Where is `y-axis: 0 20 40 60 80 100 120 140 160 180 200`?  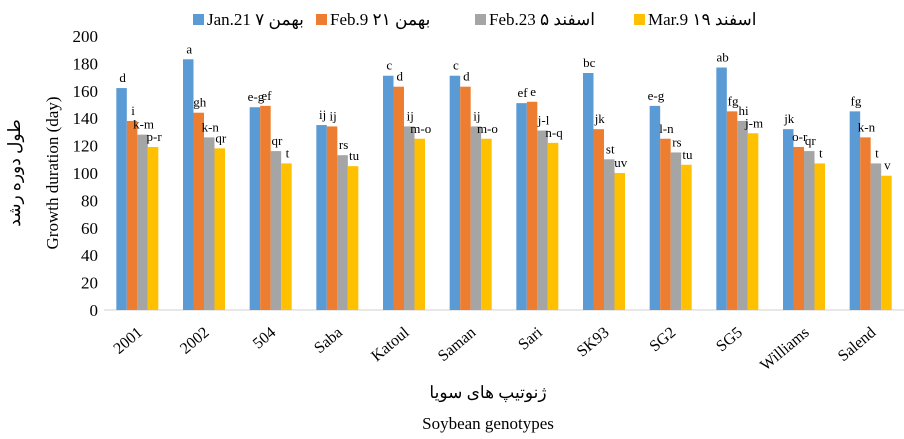 y-axis: 0 20 40 60 80 100 120 140 160 180 200 is located at coordinates (86, 173).